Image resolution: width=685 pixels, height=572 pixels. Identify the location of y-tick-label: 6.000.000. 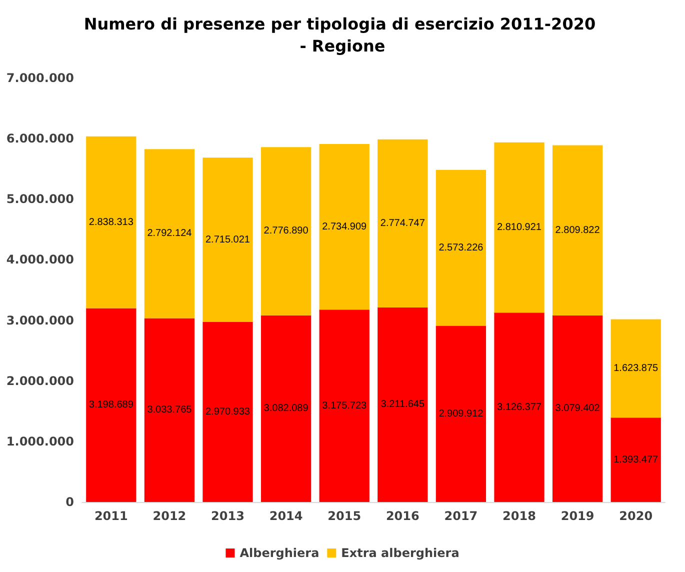
(40, 139).